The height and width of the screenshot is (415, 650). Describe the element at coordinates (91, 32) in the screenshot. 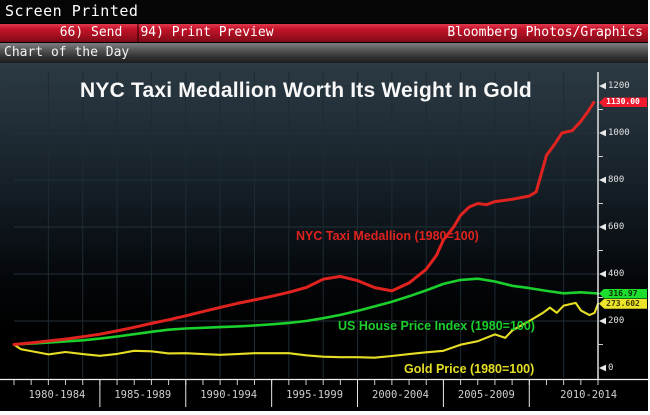

I see `send-button: 66) Send` at that location.